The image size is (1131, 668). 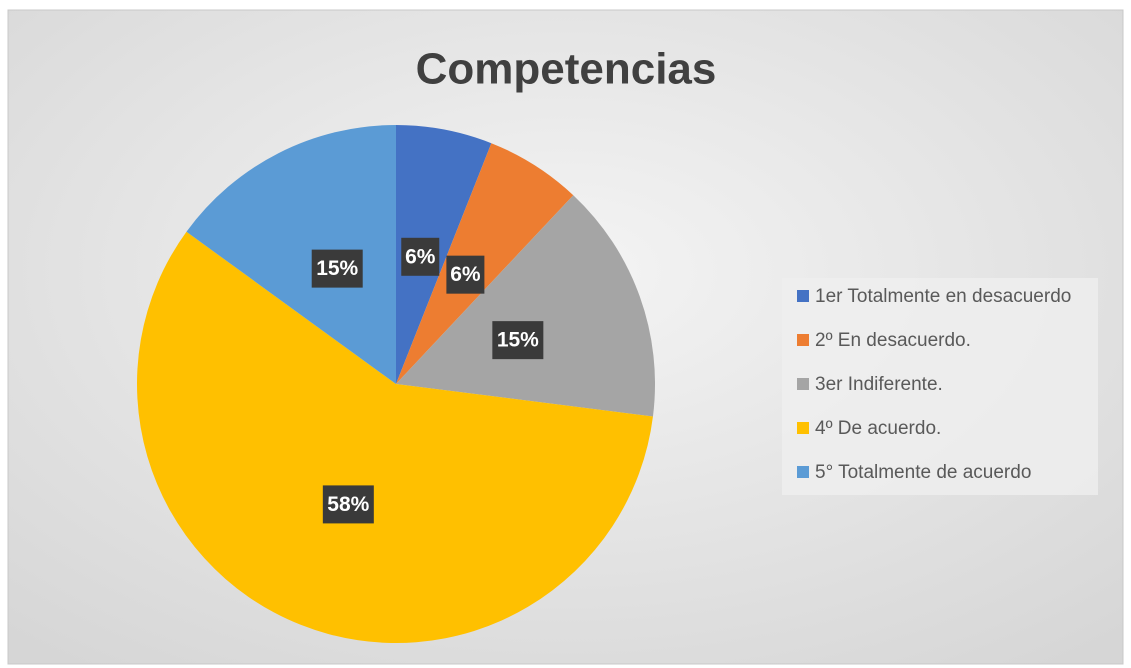 I want to click on legend-box, so click(x=940, y=386).